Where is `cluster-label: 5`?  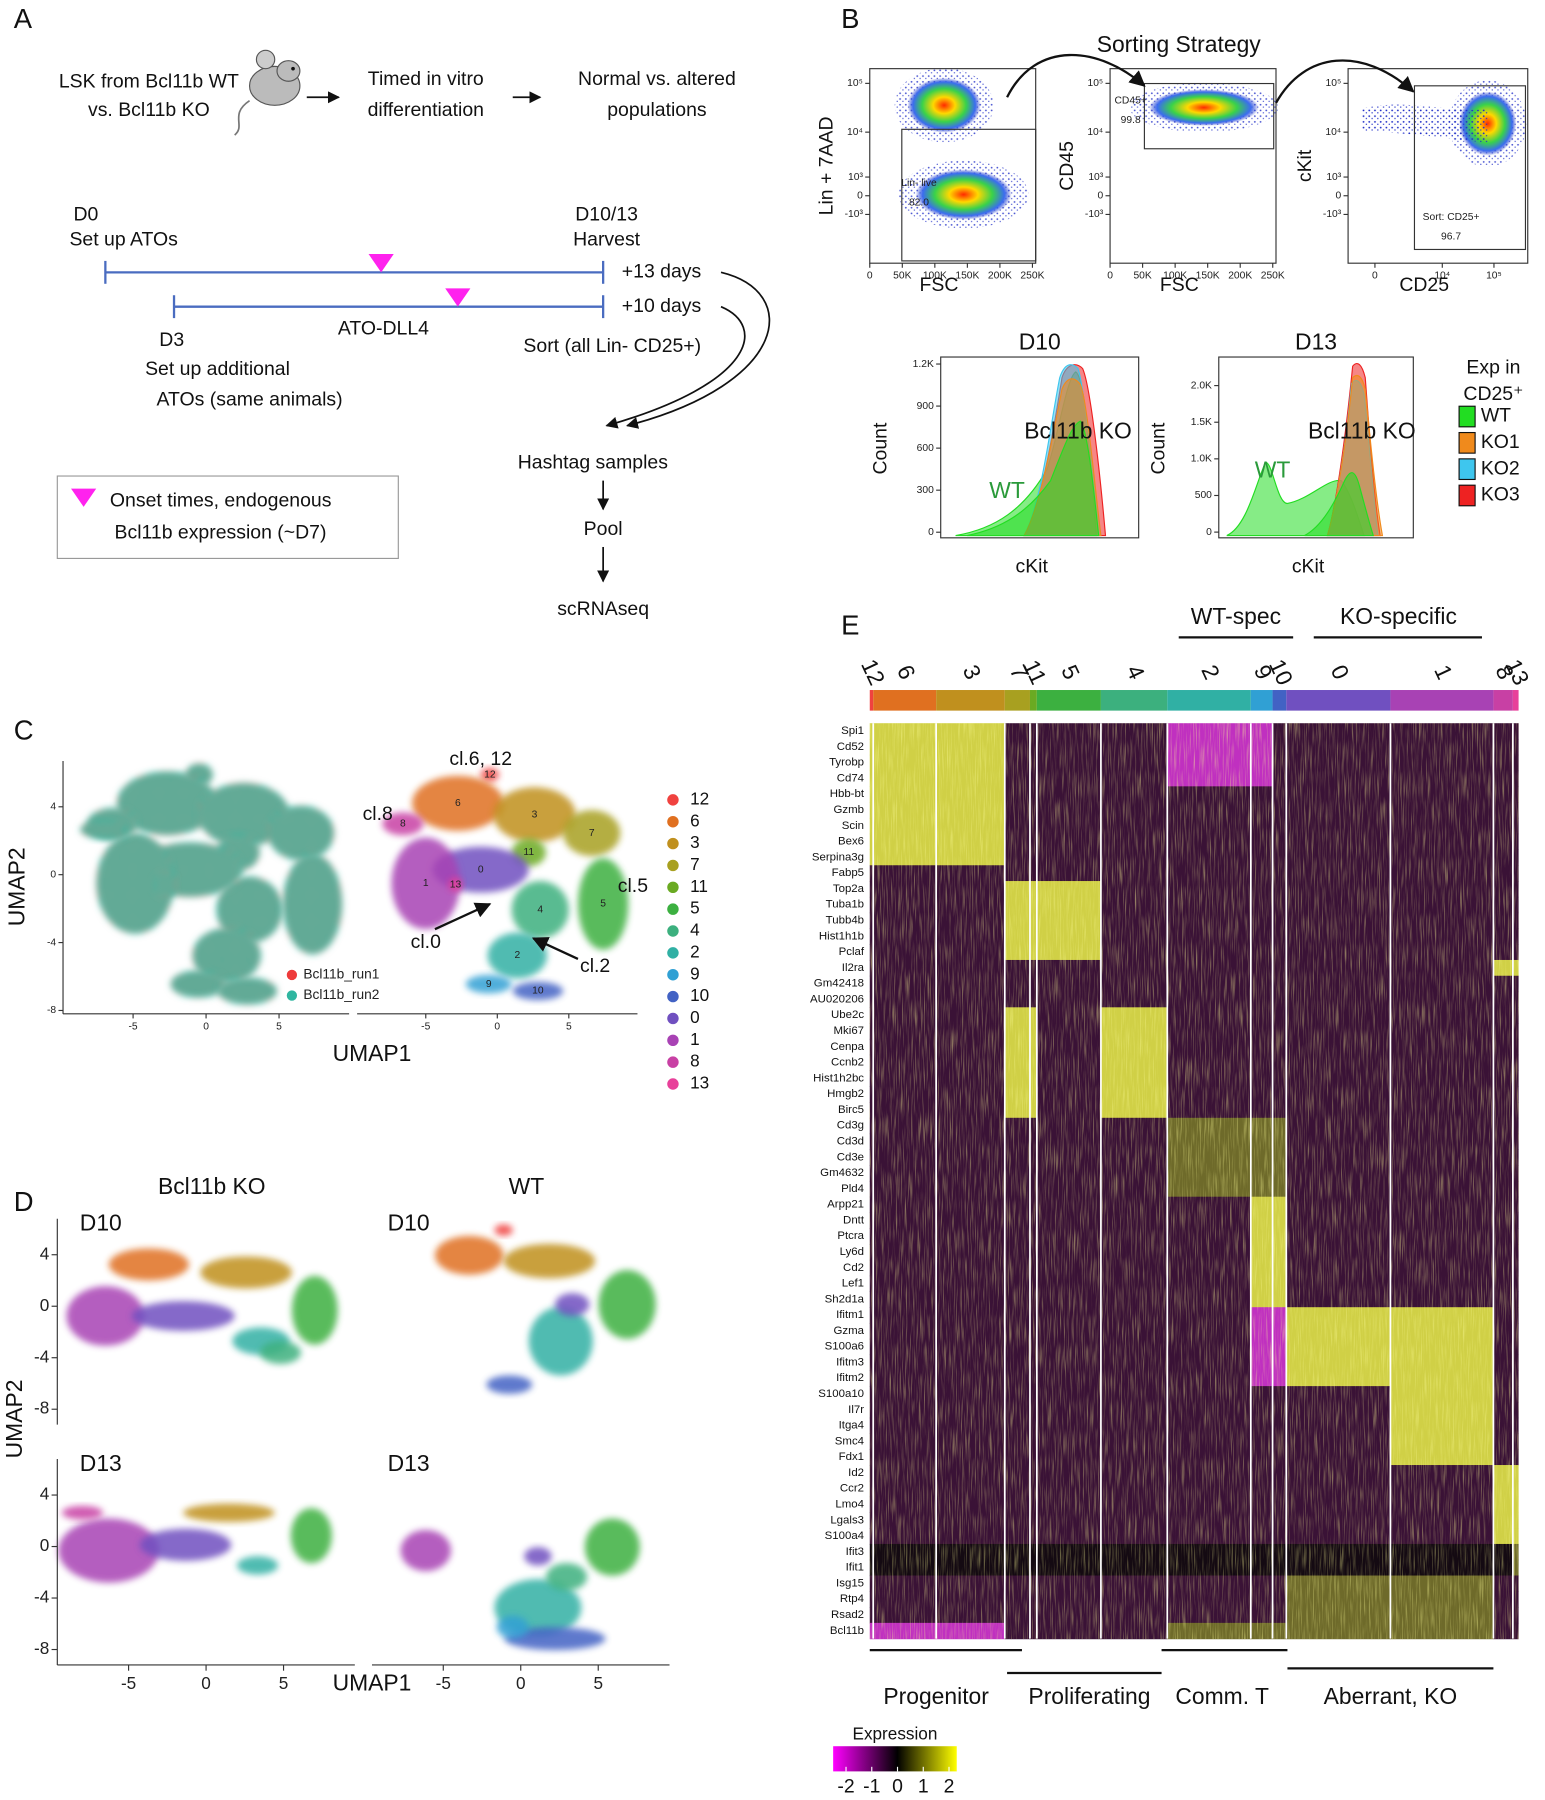
cluster-label: 5 is located at coordinates (1070, 672).